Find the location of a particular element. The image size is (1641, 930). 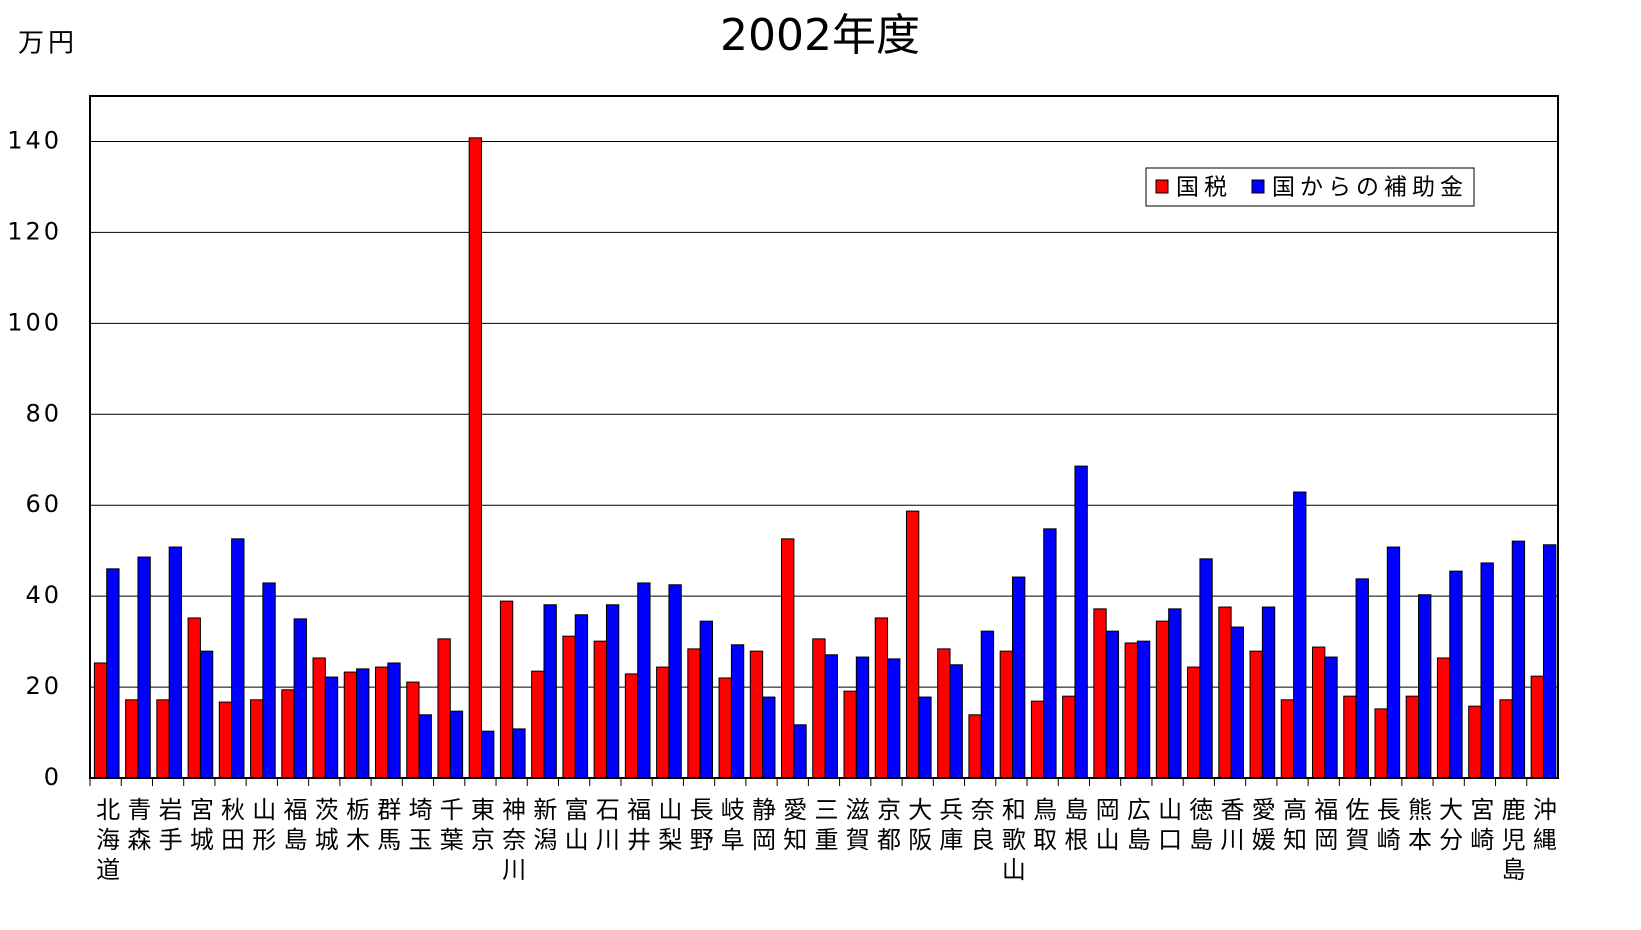

x-tick-label: 北海道 is located at coordinates (106, 842).